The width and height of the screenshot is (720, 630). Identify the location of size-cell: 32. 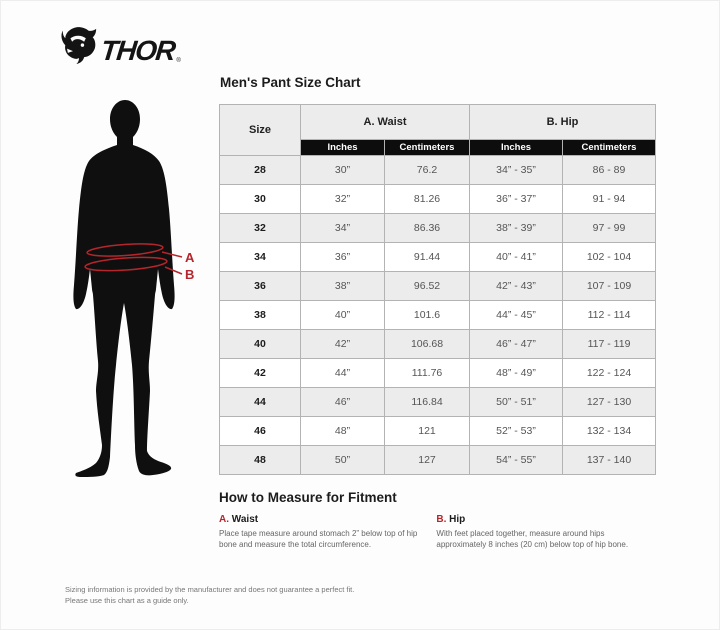
(260, 228).